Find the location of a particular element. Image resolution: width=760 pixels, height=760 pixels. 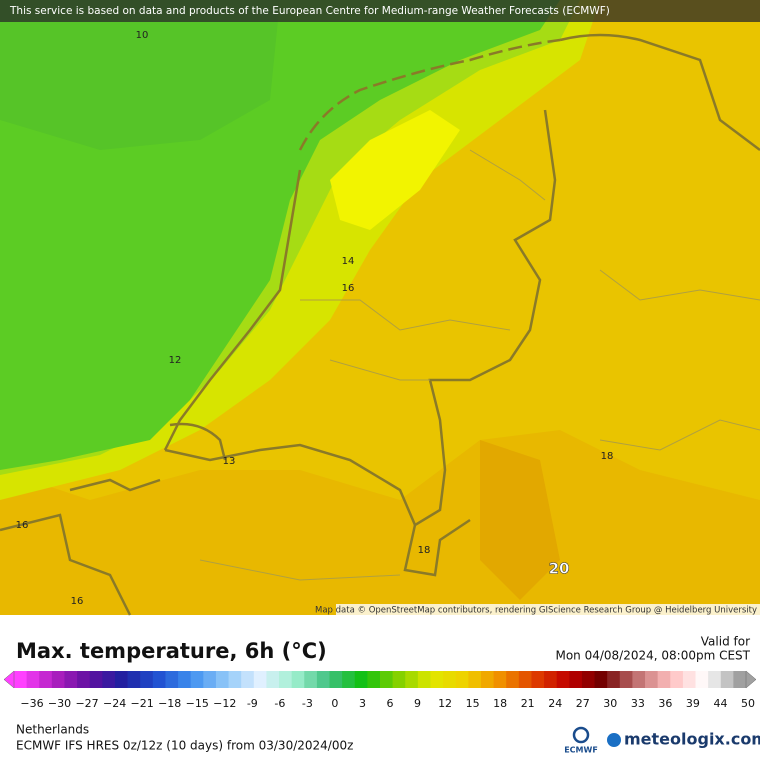

color-scale is located at coordinates (380, 679).